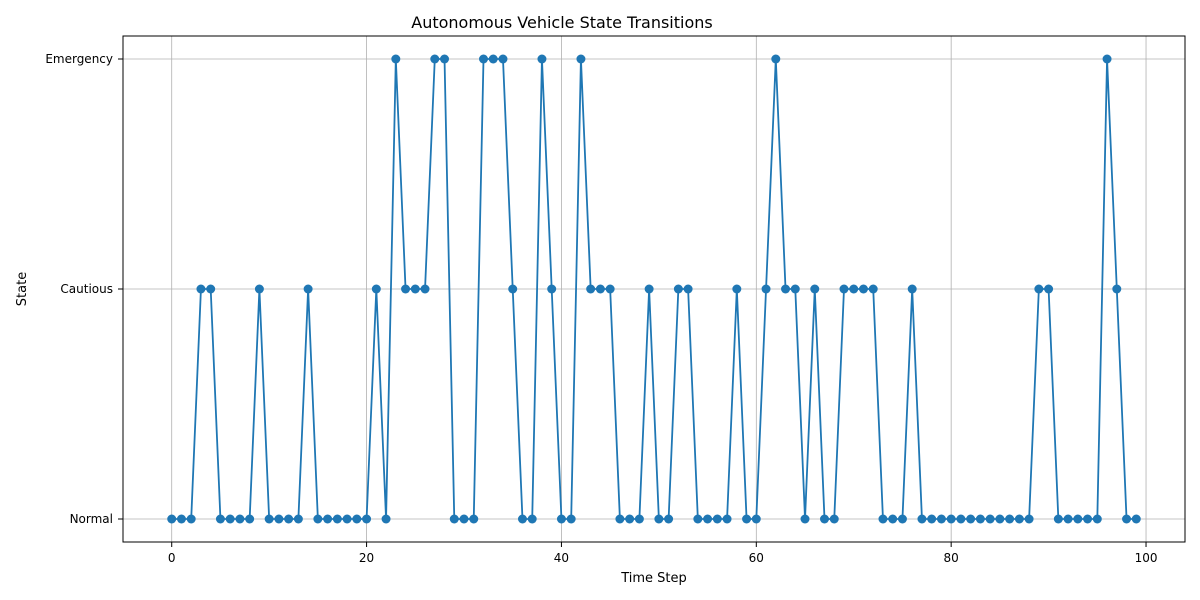 The width and height of the screenshot is (1200, 600). I want to click on y-axis: Normal Cautious Emergency, so click(84, 289).